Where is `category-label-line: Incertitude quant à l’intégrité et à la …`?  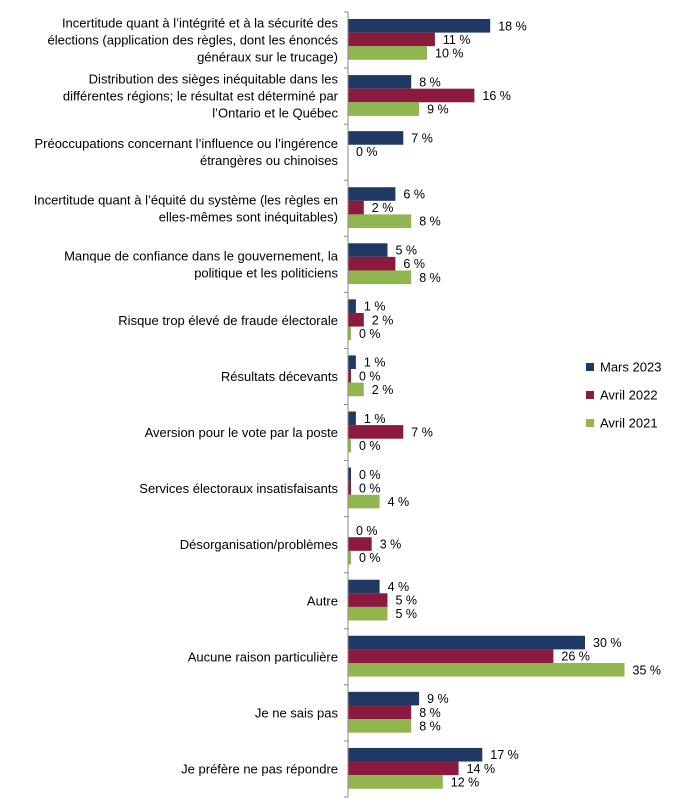
category-label-line: Incertitude quant à l’intégrité et à la … is located at coordinates (200, 23).